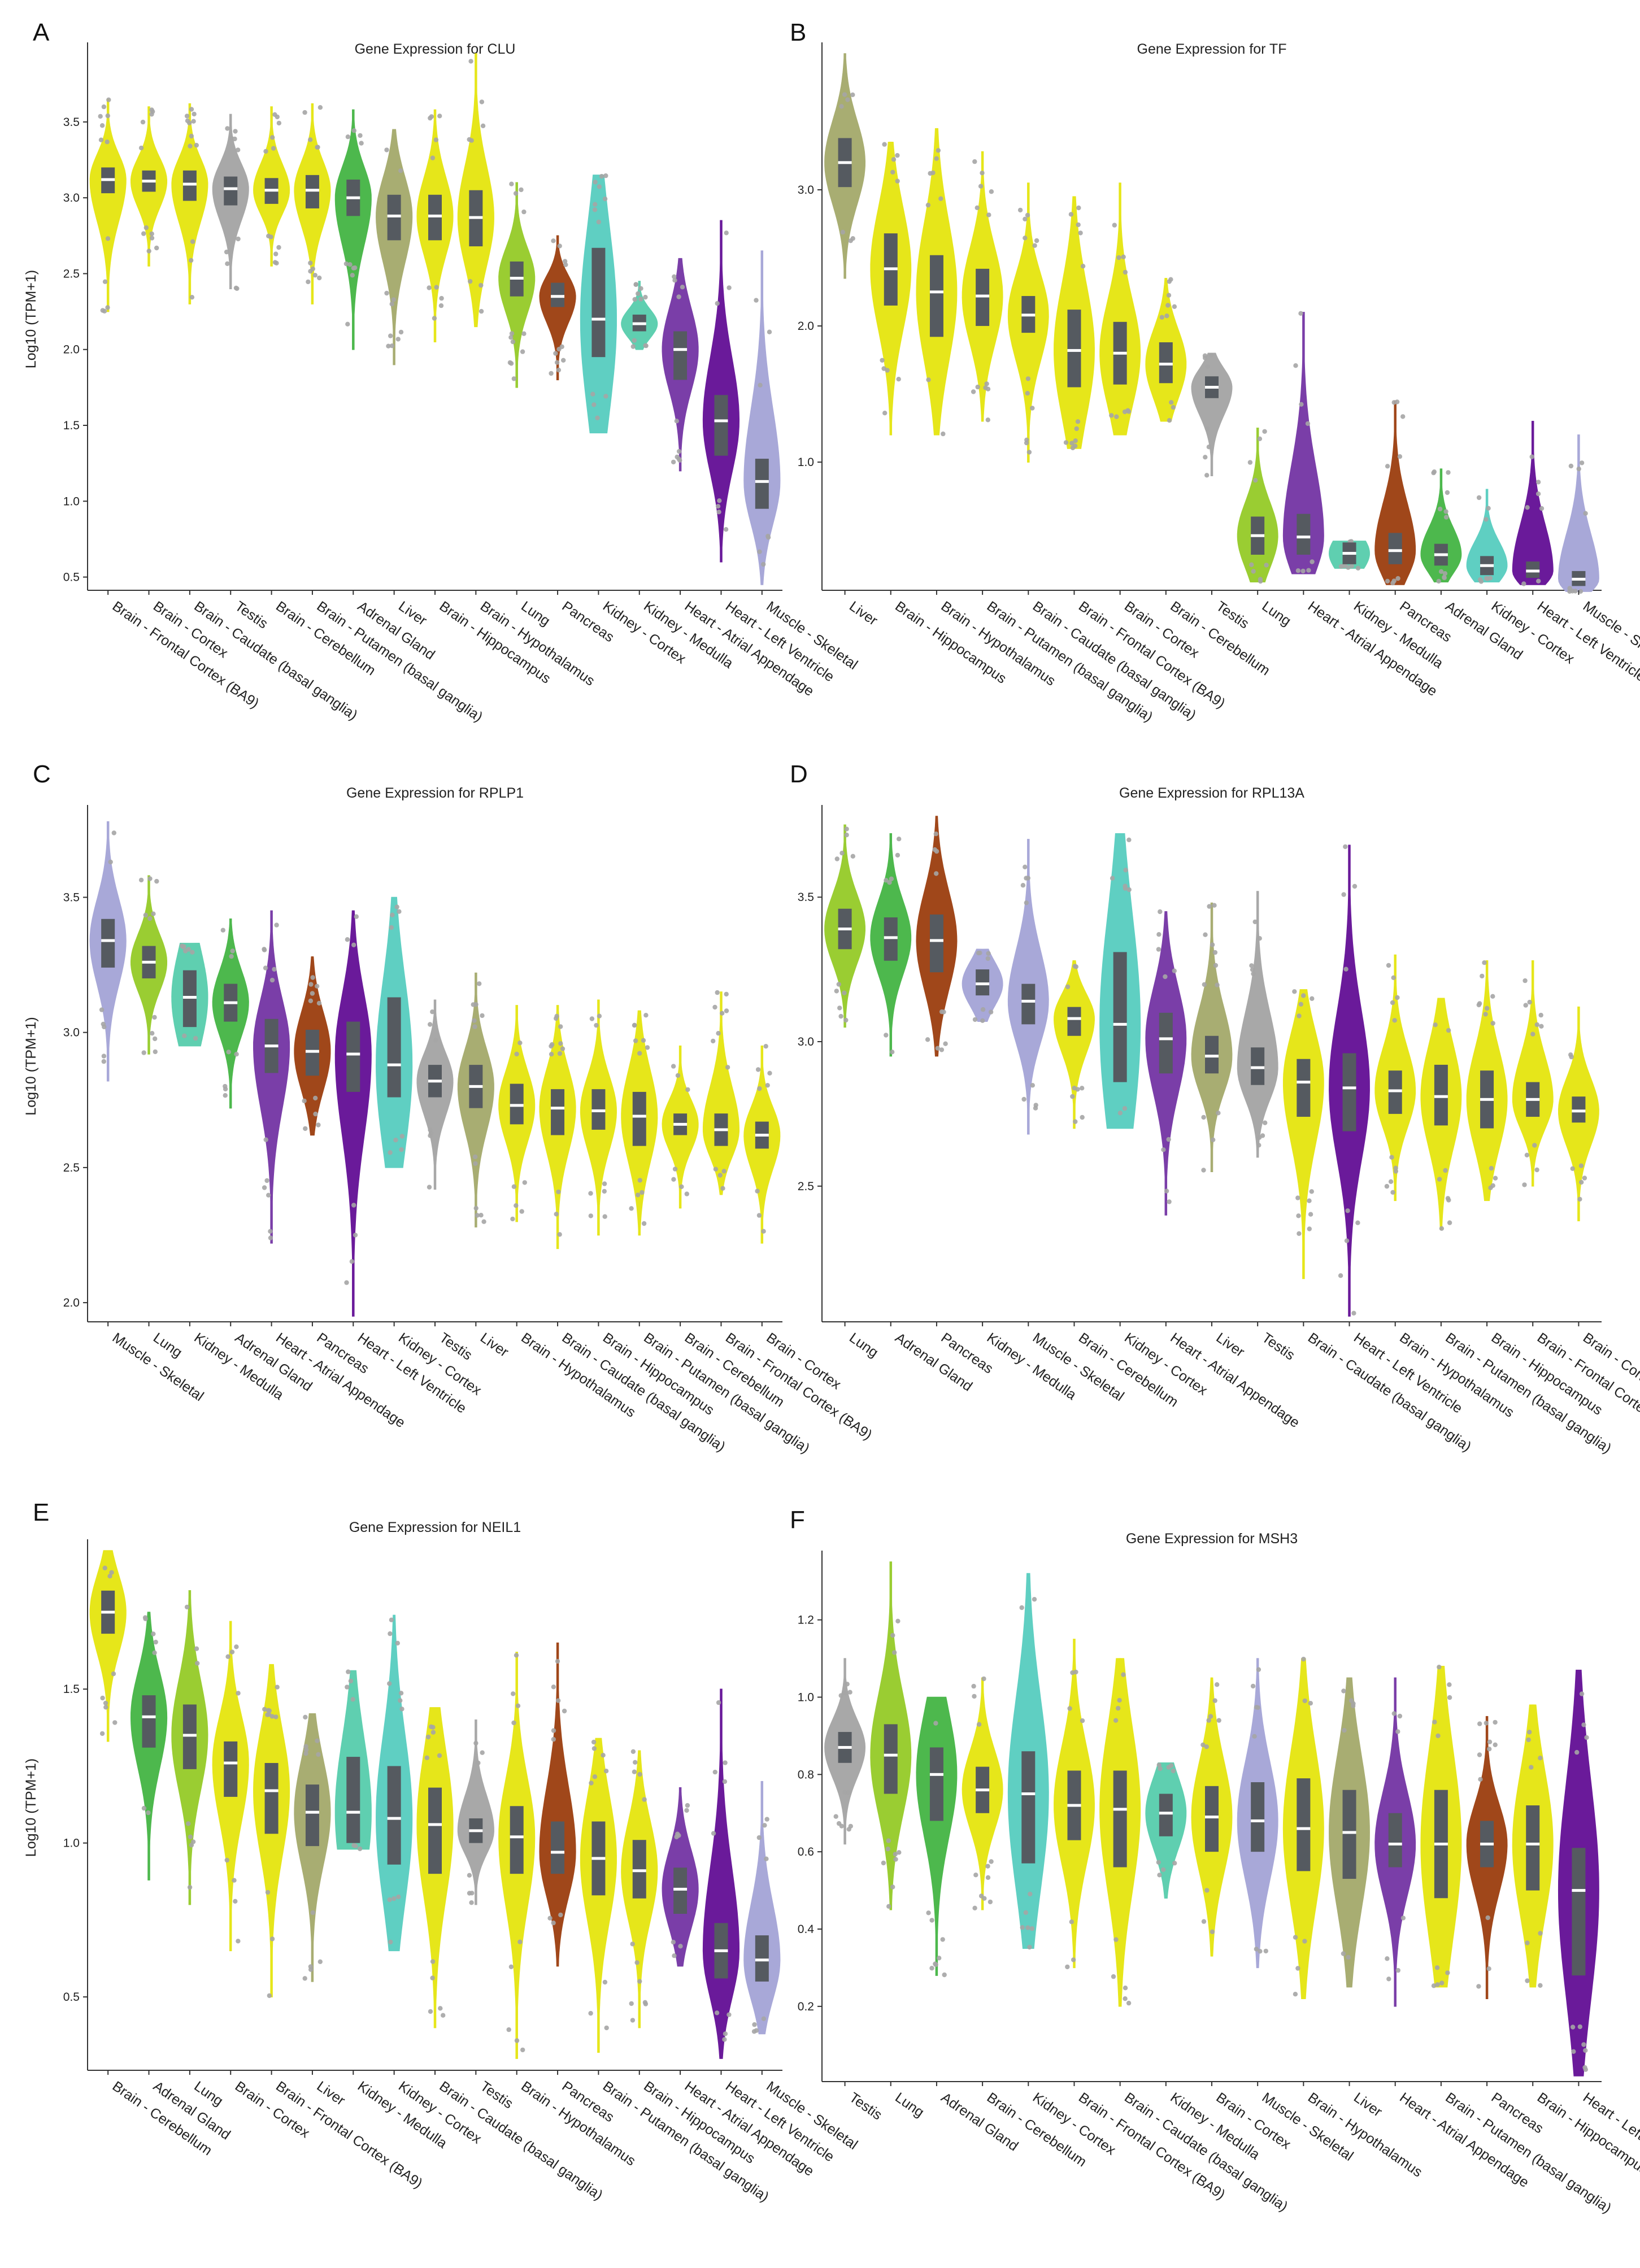  Describe the element at coordinates (806, 1041) in the screenshot. I see `y-tick-label: 3.0` at that location.